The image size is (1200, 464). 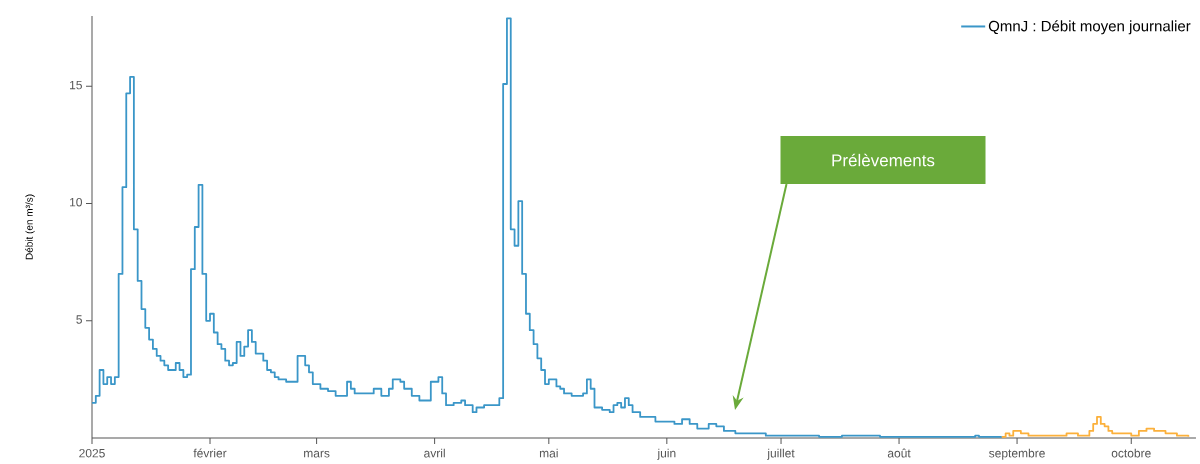 I want to click on x-tick-label: mars, so click(x=317, y=454).